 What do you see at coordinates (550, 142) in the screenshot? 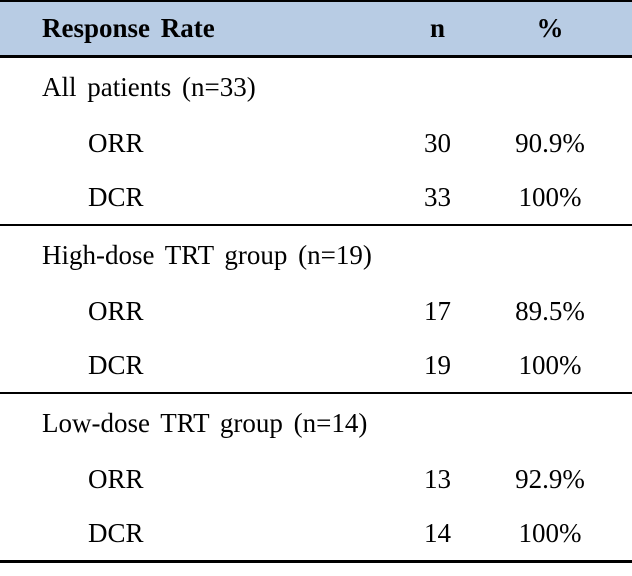
I see `percent-value: 90.9%` at bounding box center [550, 142].